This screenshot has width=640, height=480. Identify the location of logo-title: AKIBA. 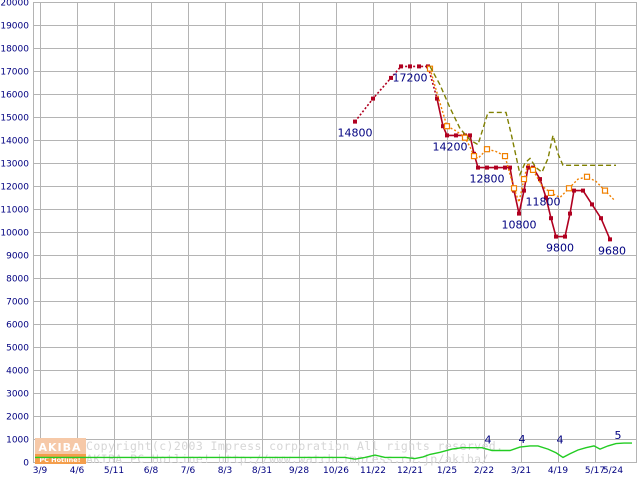
(59, 447).